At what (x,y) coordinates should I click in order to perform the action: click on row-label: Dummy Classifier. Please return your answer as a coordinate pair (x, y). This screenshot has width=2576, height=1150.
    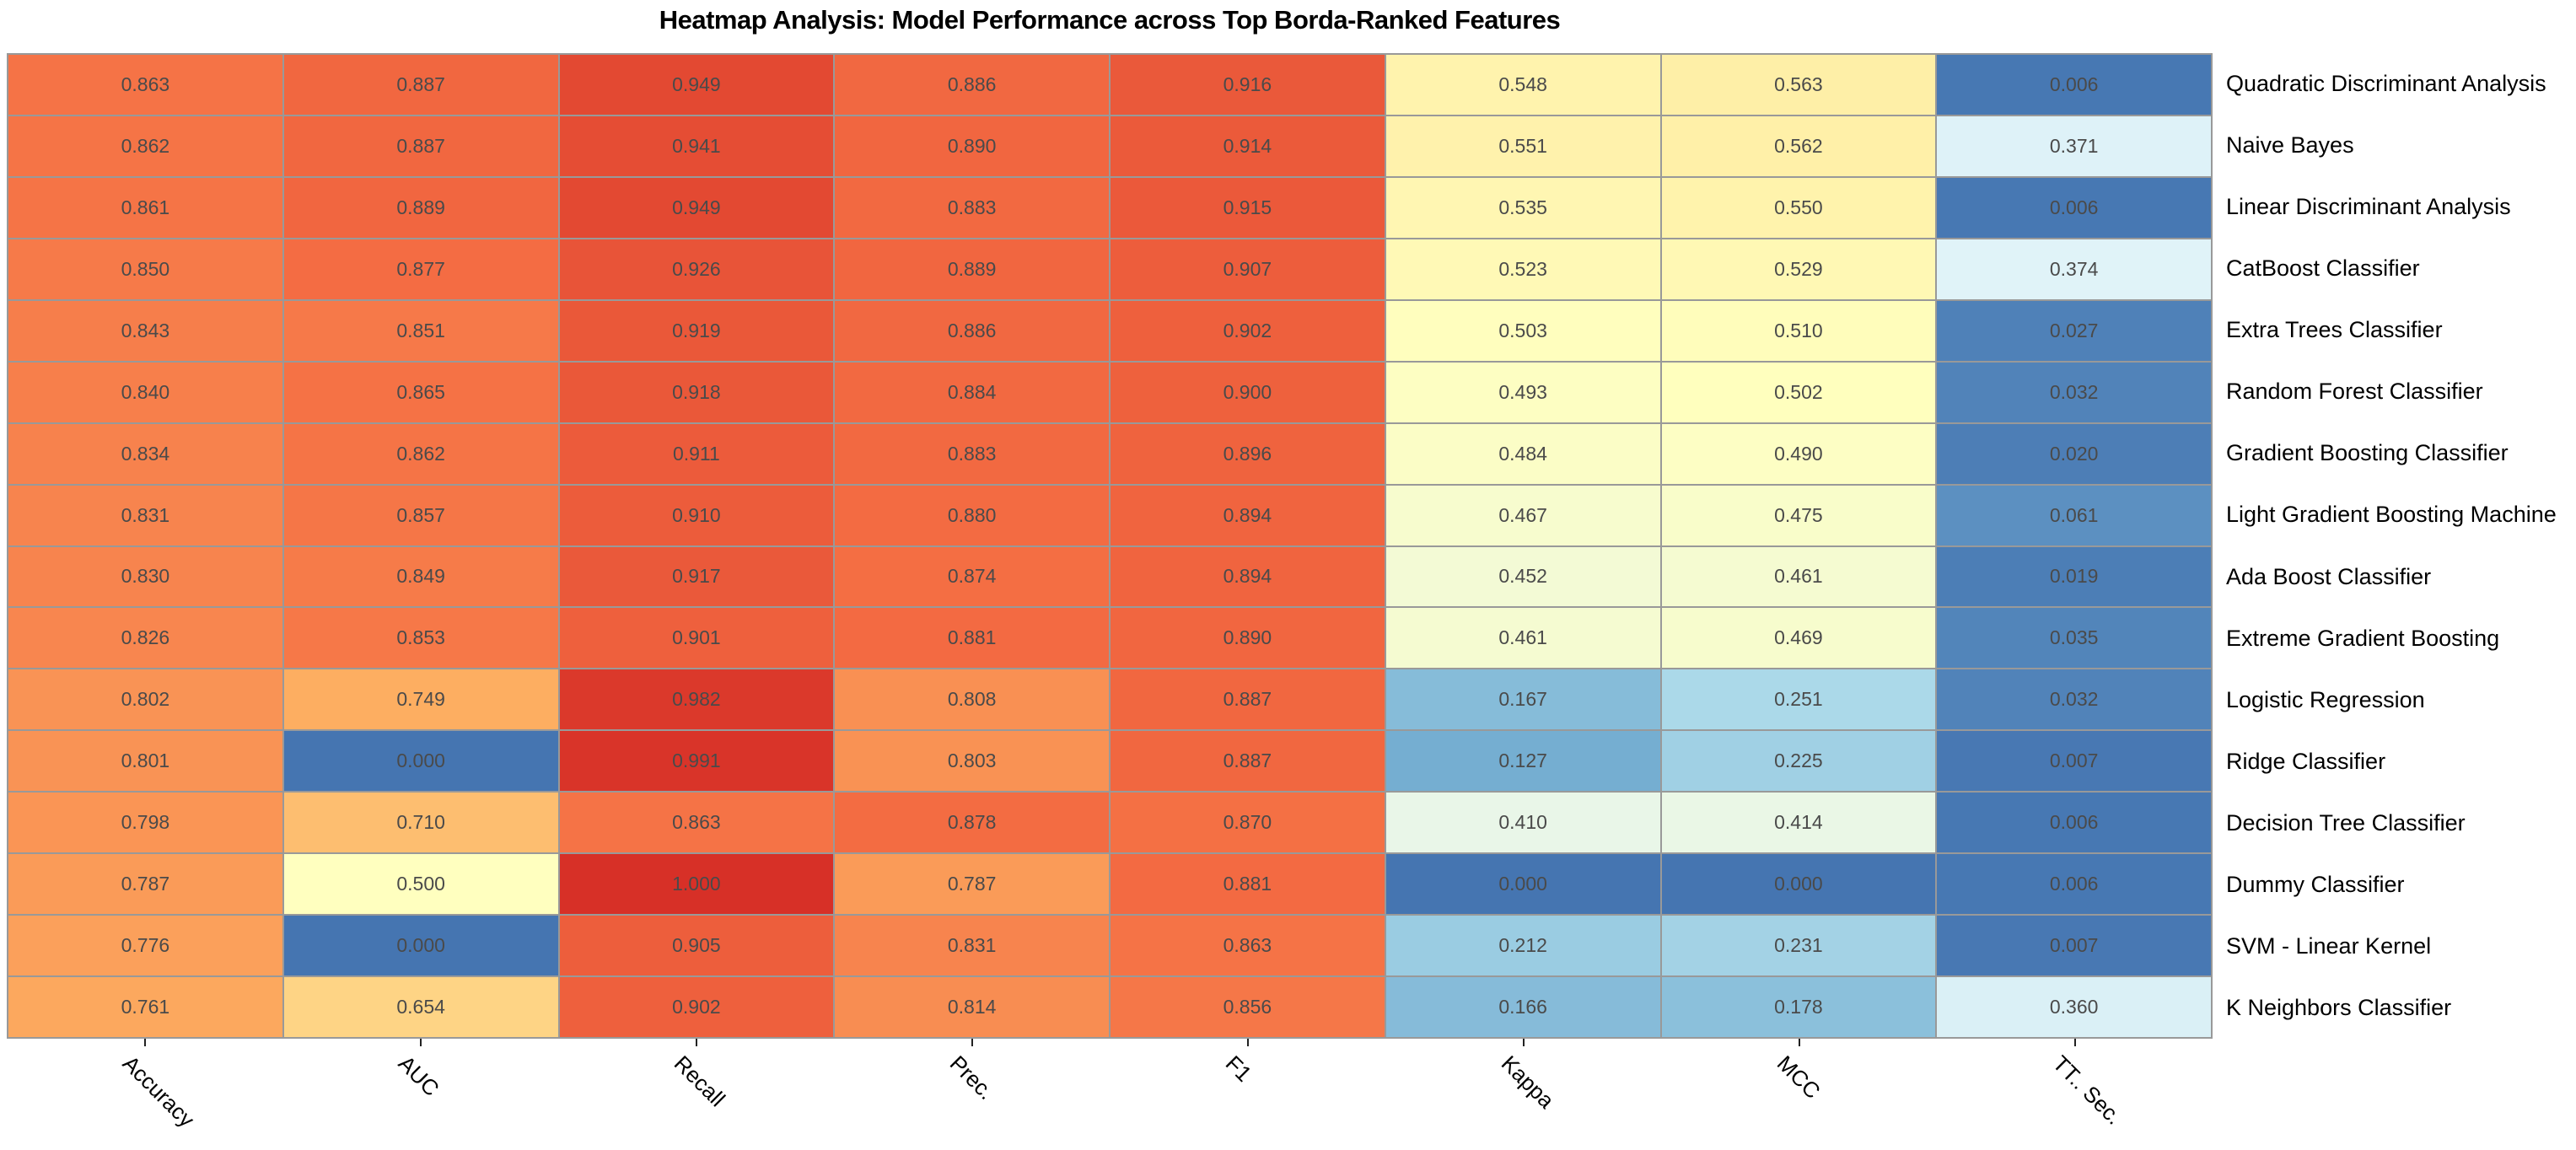
    Looking at the image, I should click on (2315, 884).